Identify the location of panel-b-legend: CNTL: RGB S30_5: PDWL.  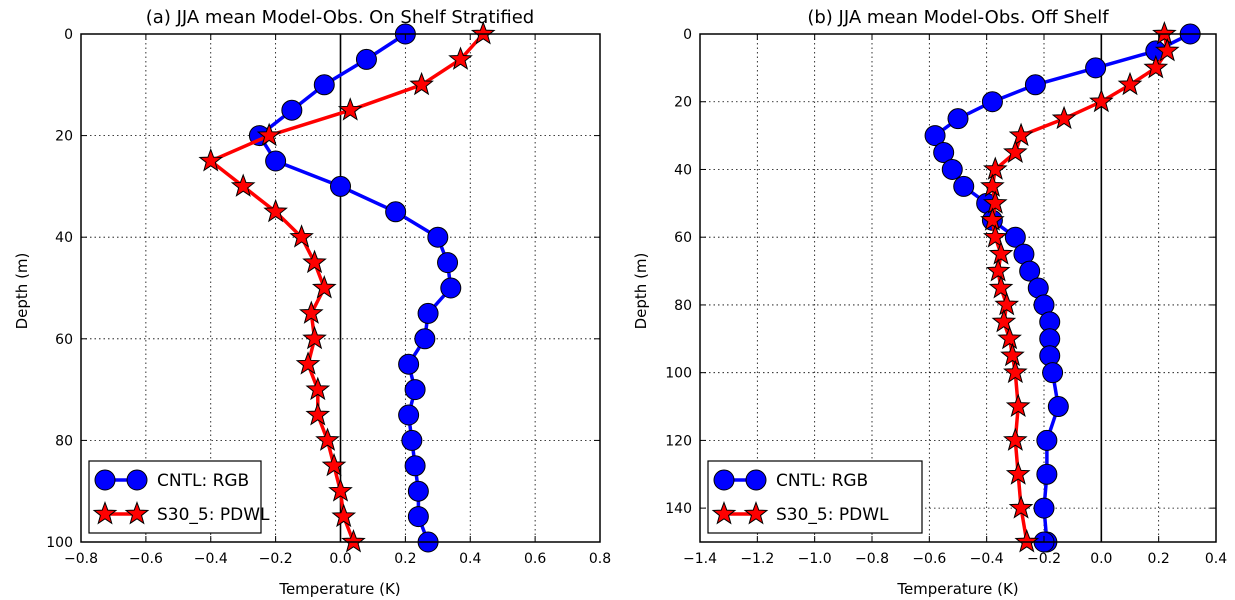
(815, 497).